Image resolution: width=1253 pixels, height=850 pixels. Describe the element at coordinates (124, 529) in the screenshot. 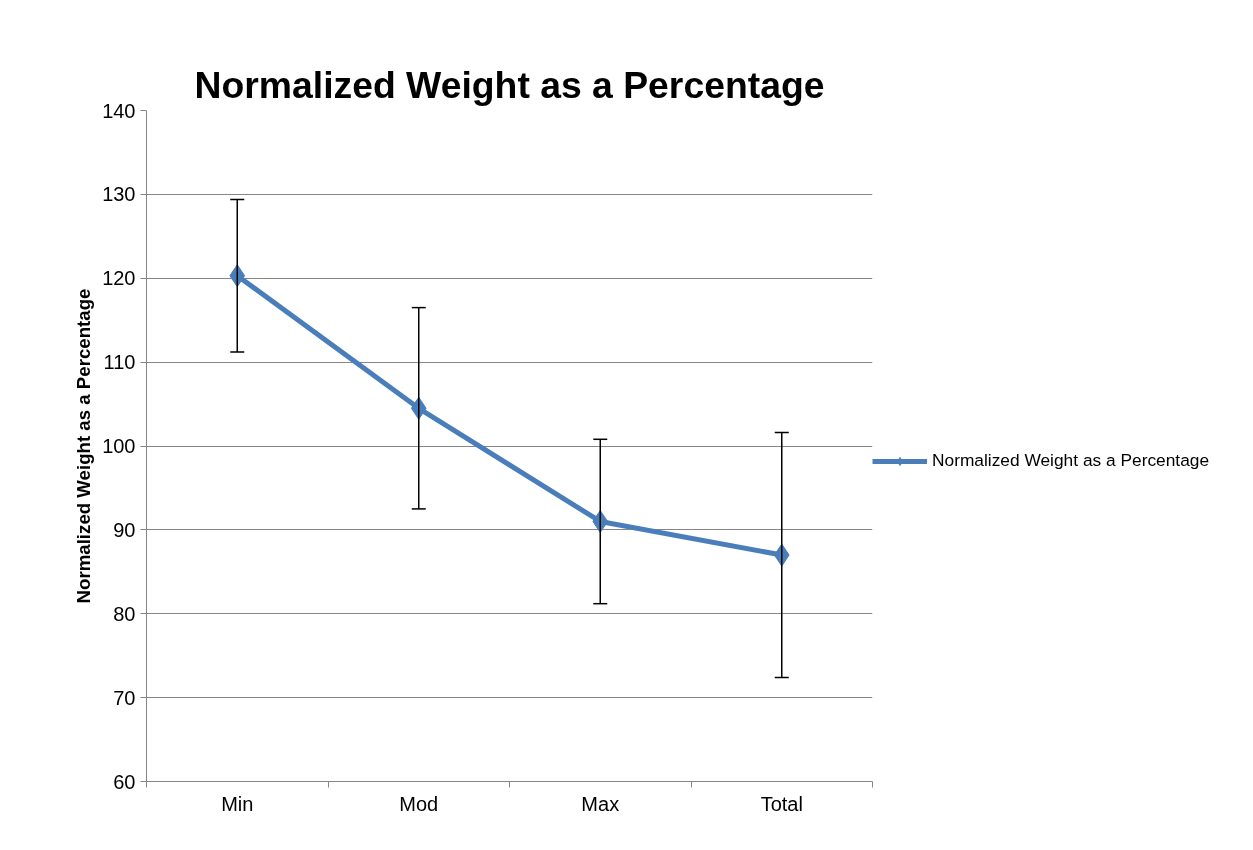

I see `y-tick-label: 90` at that location.